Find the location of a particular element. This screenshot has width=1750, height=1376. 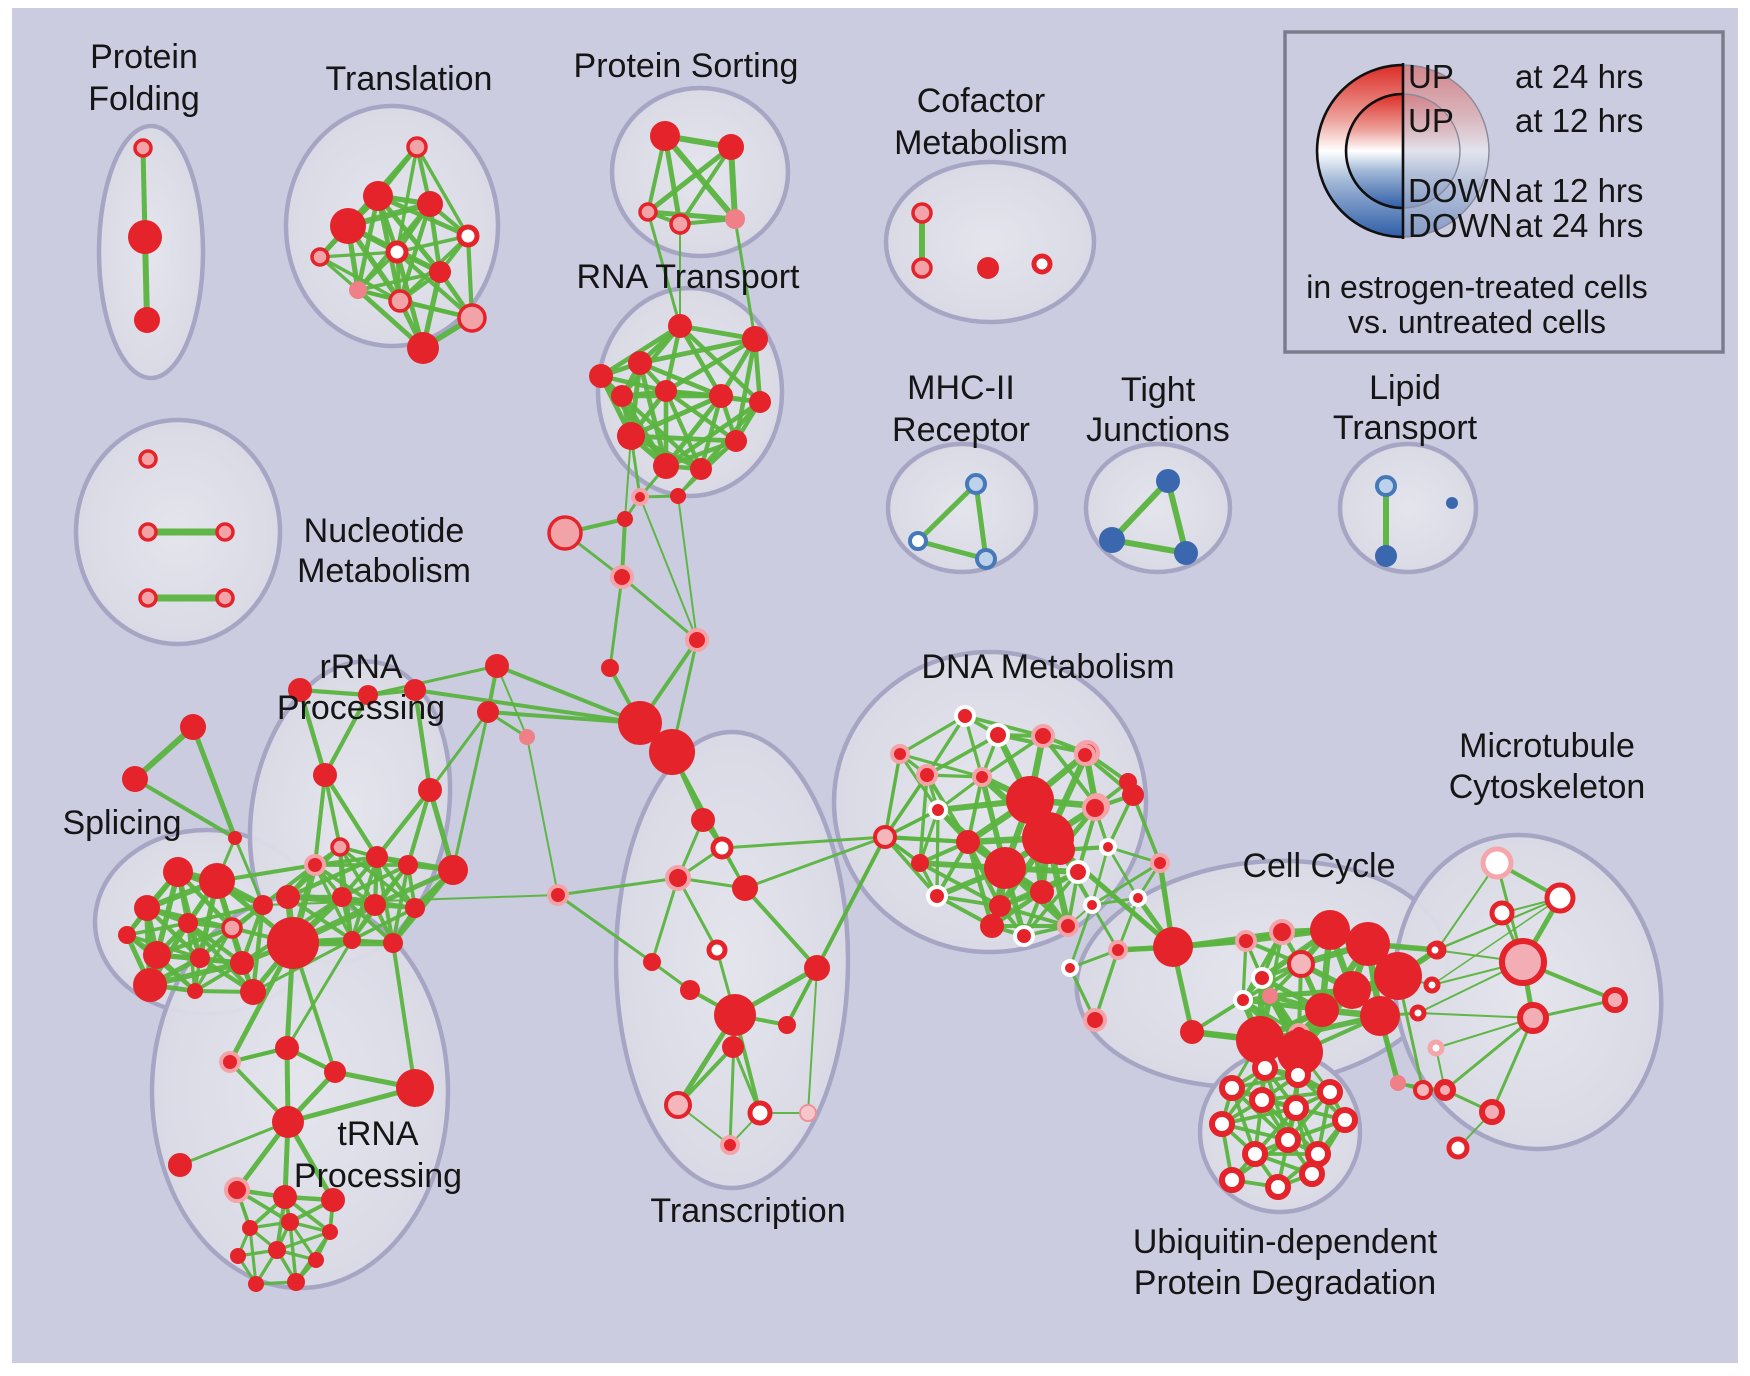

legend-row-up12-time: at 12 hrs is located at coordinates (1579, 120).